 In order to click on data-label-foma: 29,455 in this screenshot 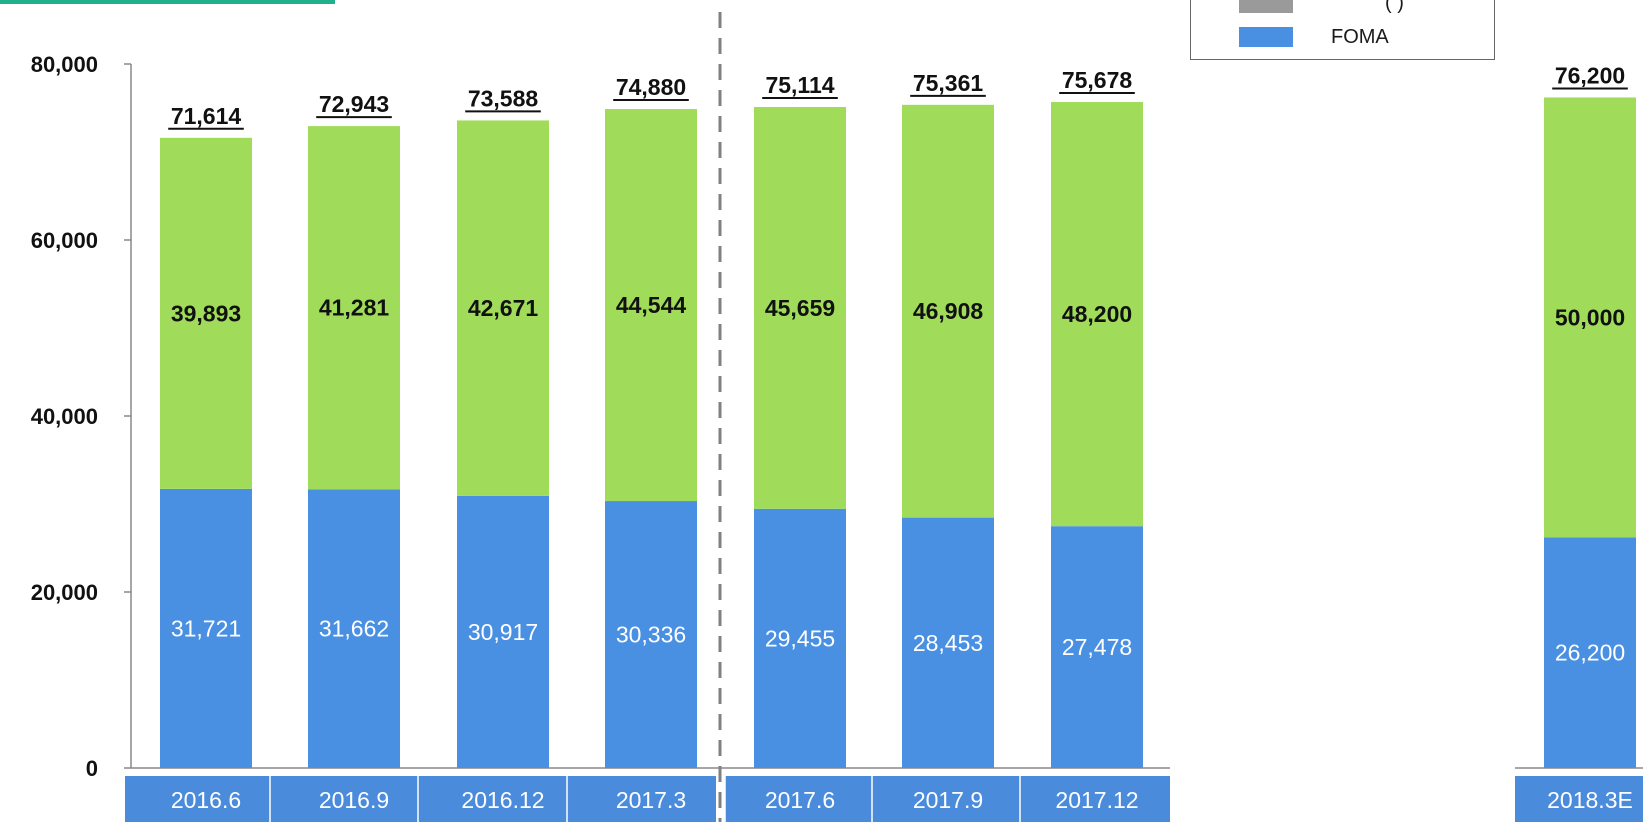, I will do `click(800, 638)`.